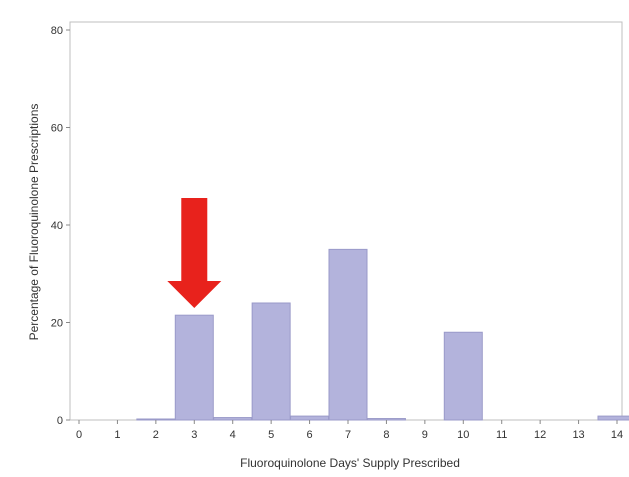 The image size is (629, 477). Describe the element at coordinates (79, 435) in the screenshot. I see `x-tick-label: 0` at that location.